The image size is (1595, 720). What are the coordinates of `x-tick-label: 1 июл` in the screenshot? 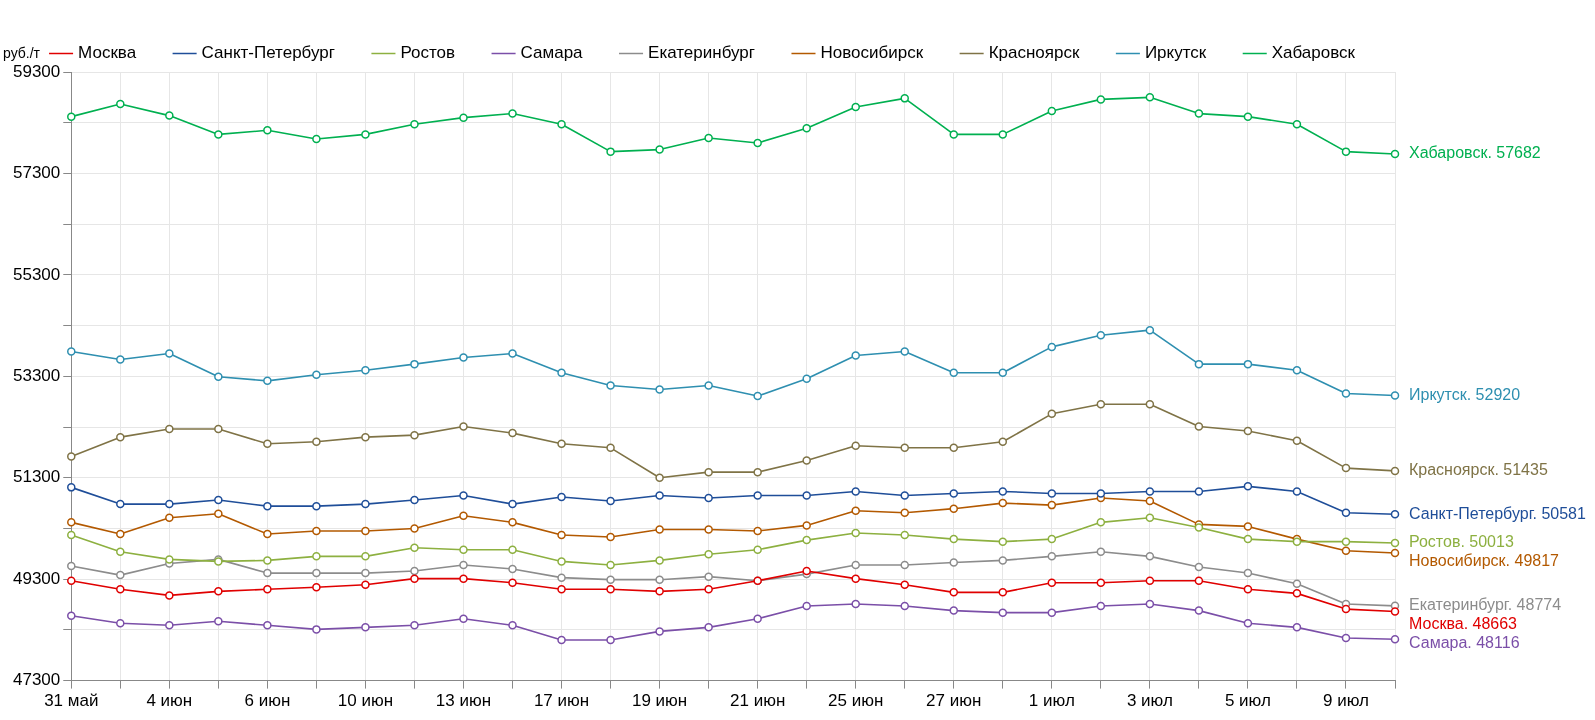 It's located at (1051, 701).